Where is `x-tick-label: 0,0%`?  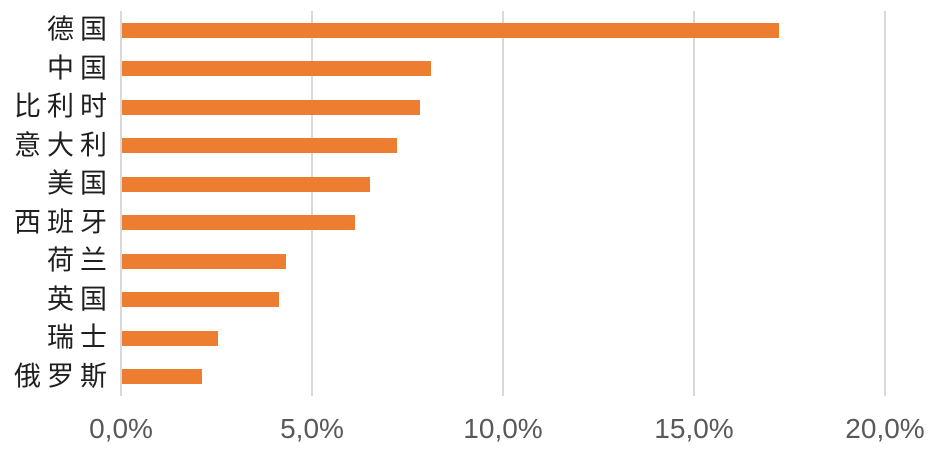 x-tick-label: 0,0% is located at coordinates (121, 428).